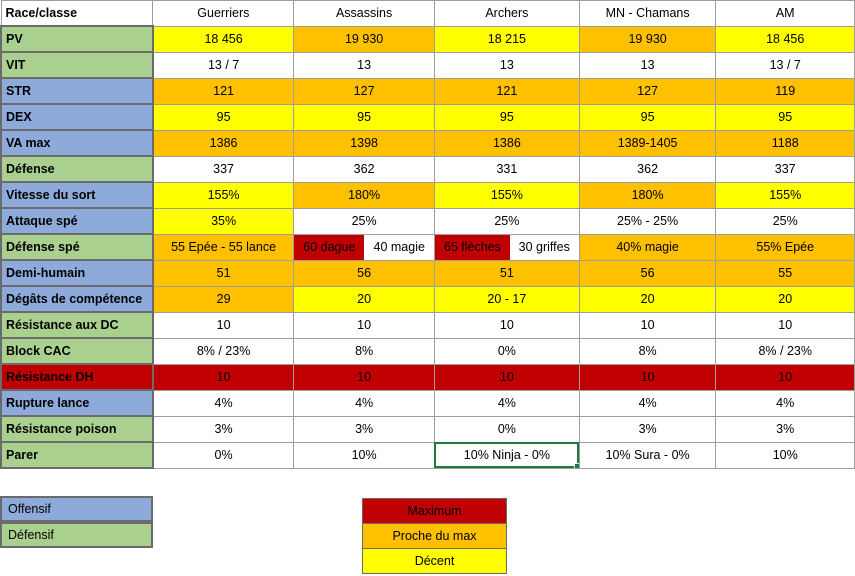 The width and height of the screenshot is (855, 576). What do you see at coordinates (647, 455) in the screenshot?
I see `table-cell: 10% Sura - 0%` at bounding box center [647, 455].